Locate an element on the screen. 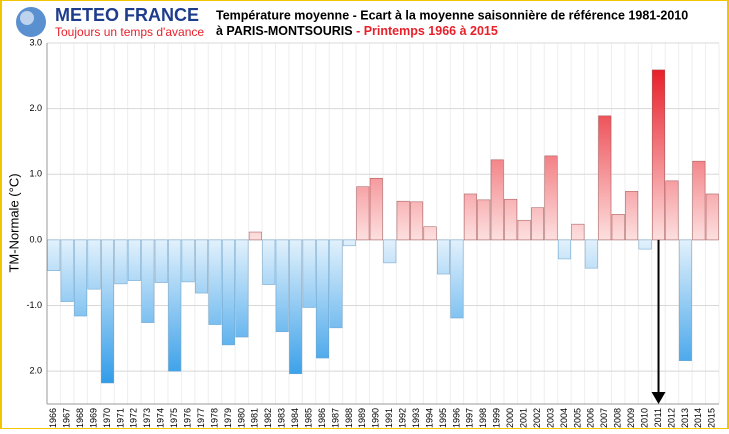  x-tick-label: 2013 is located at coordinates (685, 418).